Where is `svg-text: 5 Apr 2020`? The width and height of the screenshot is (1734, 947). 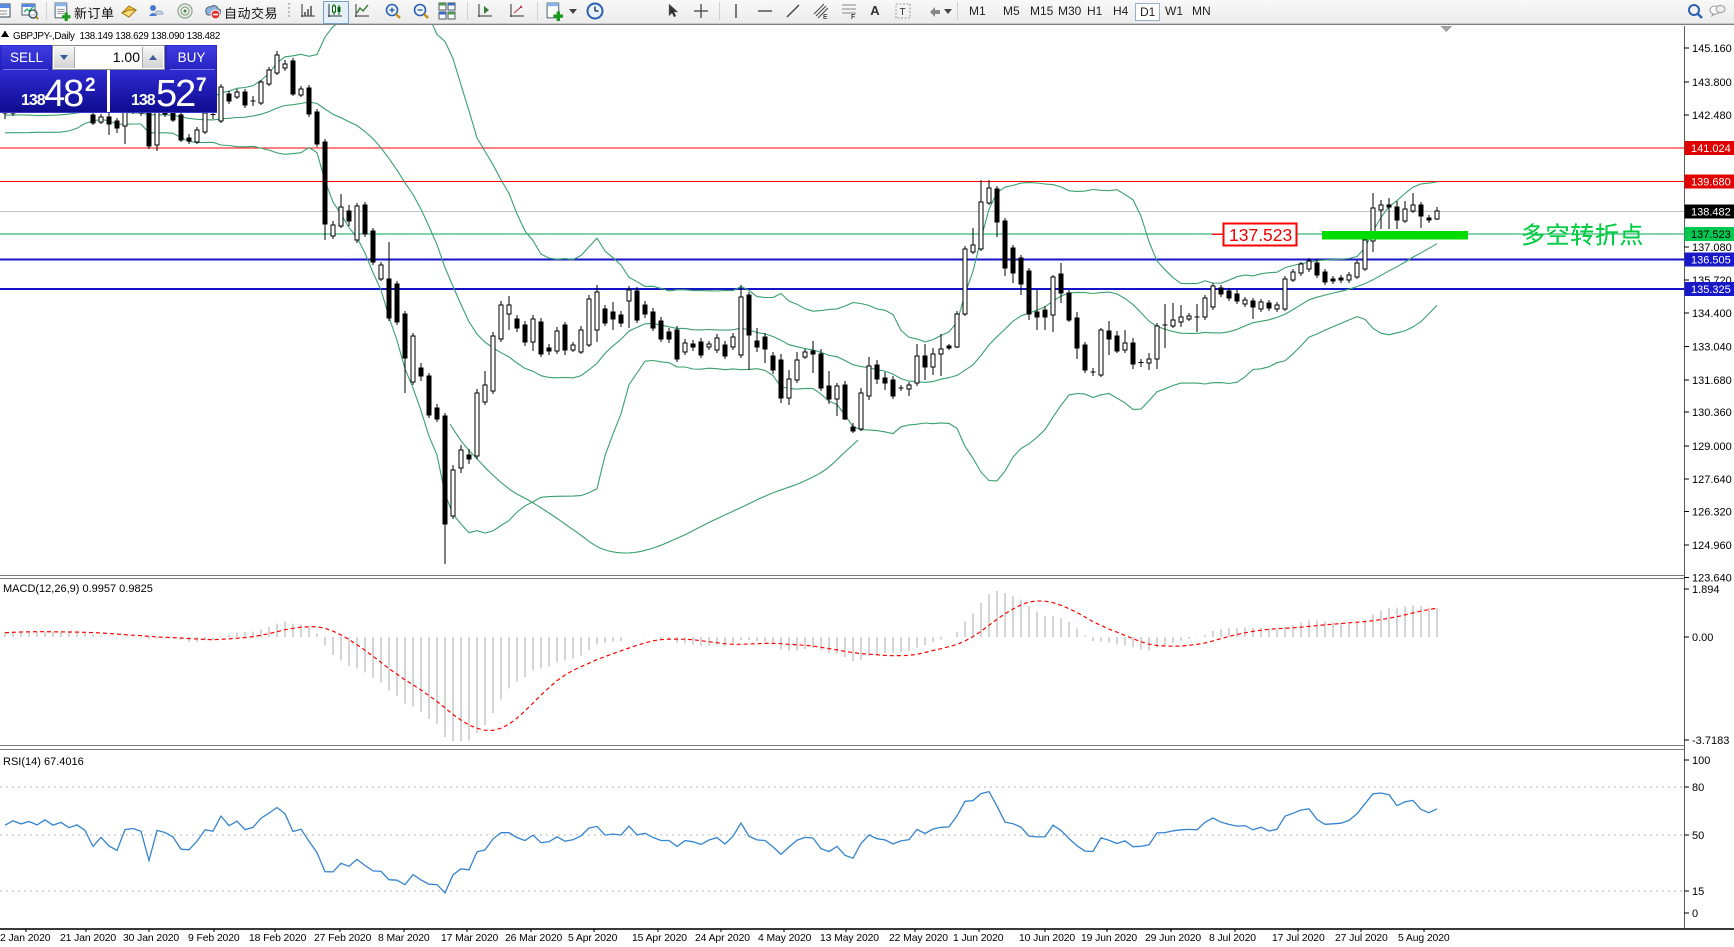
svg-text: 5 Apr 2020 is located at coordinates (593, 938).